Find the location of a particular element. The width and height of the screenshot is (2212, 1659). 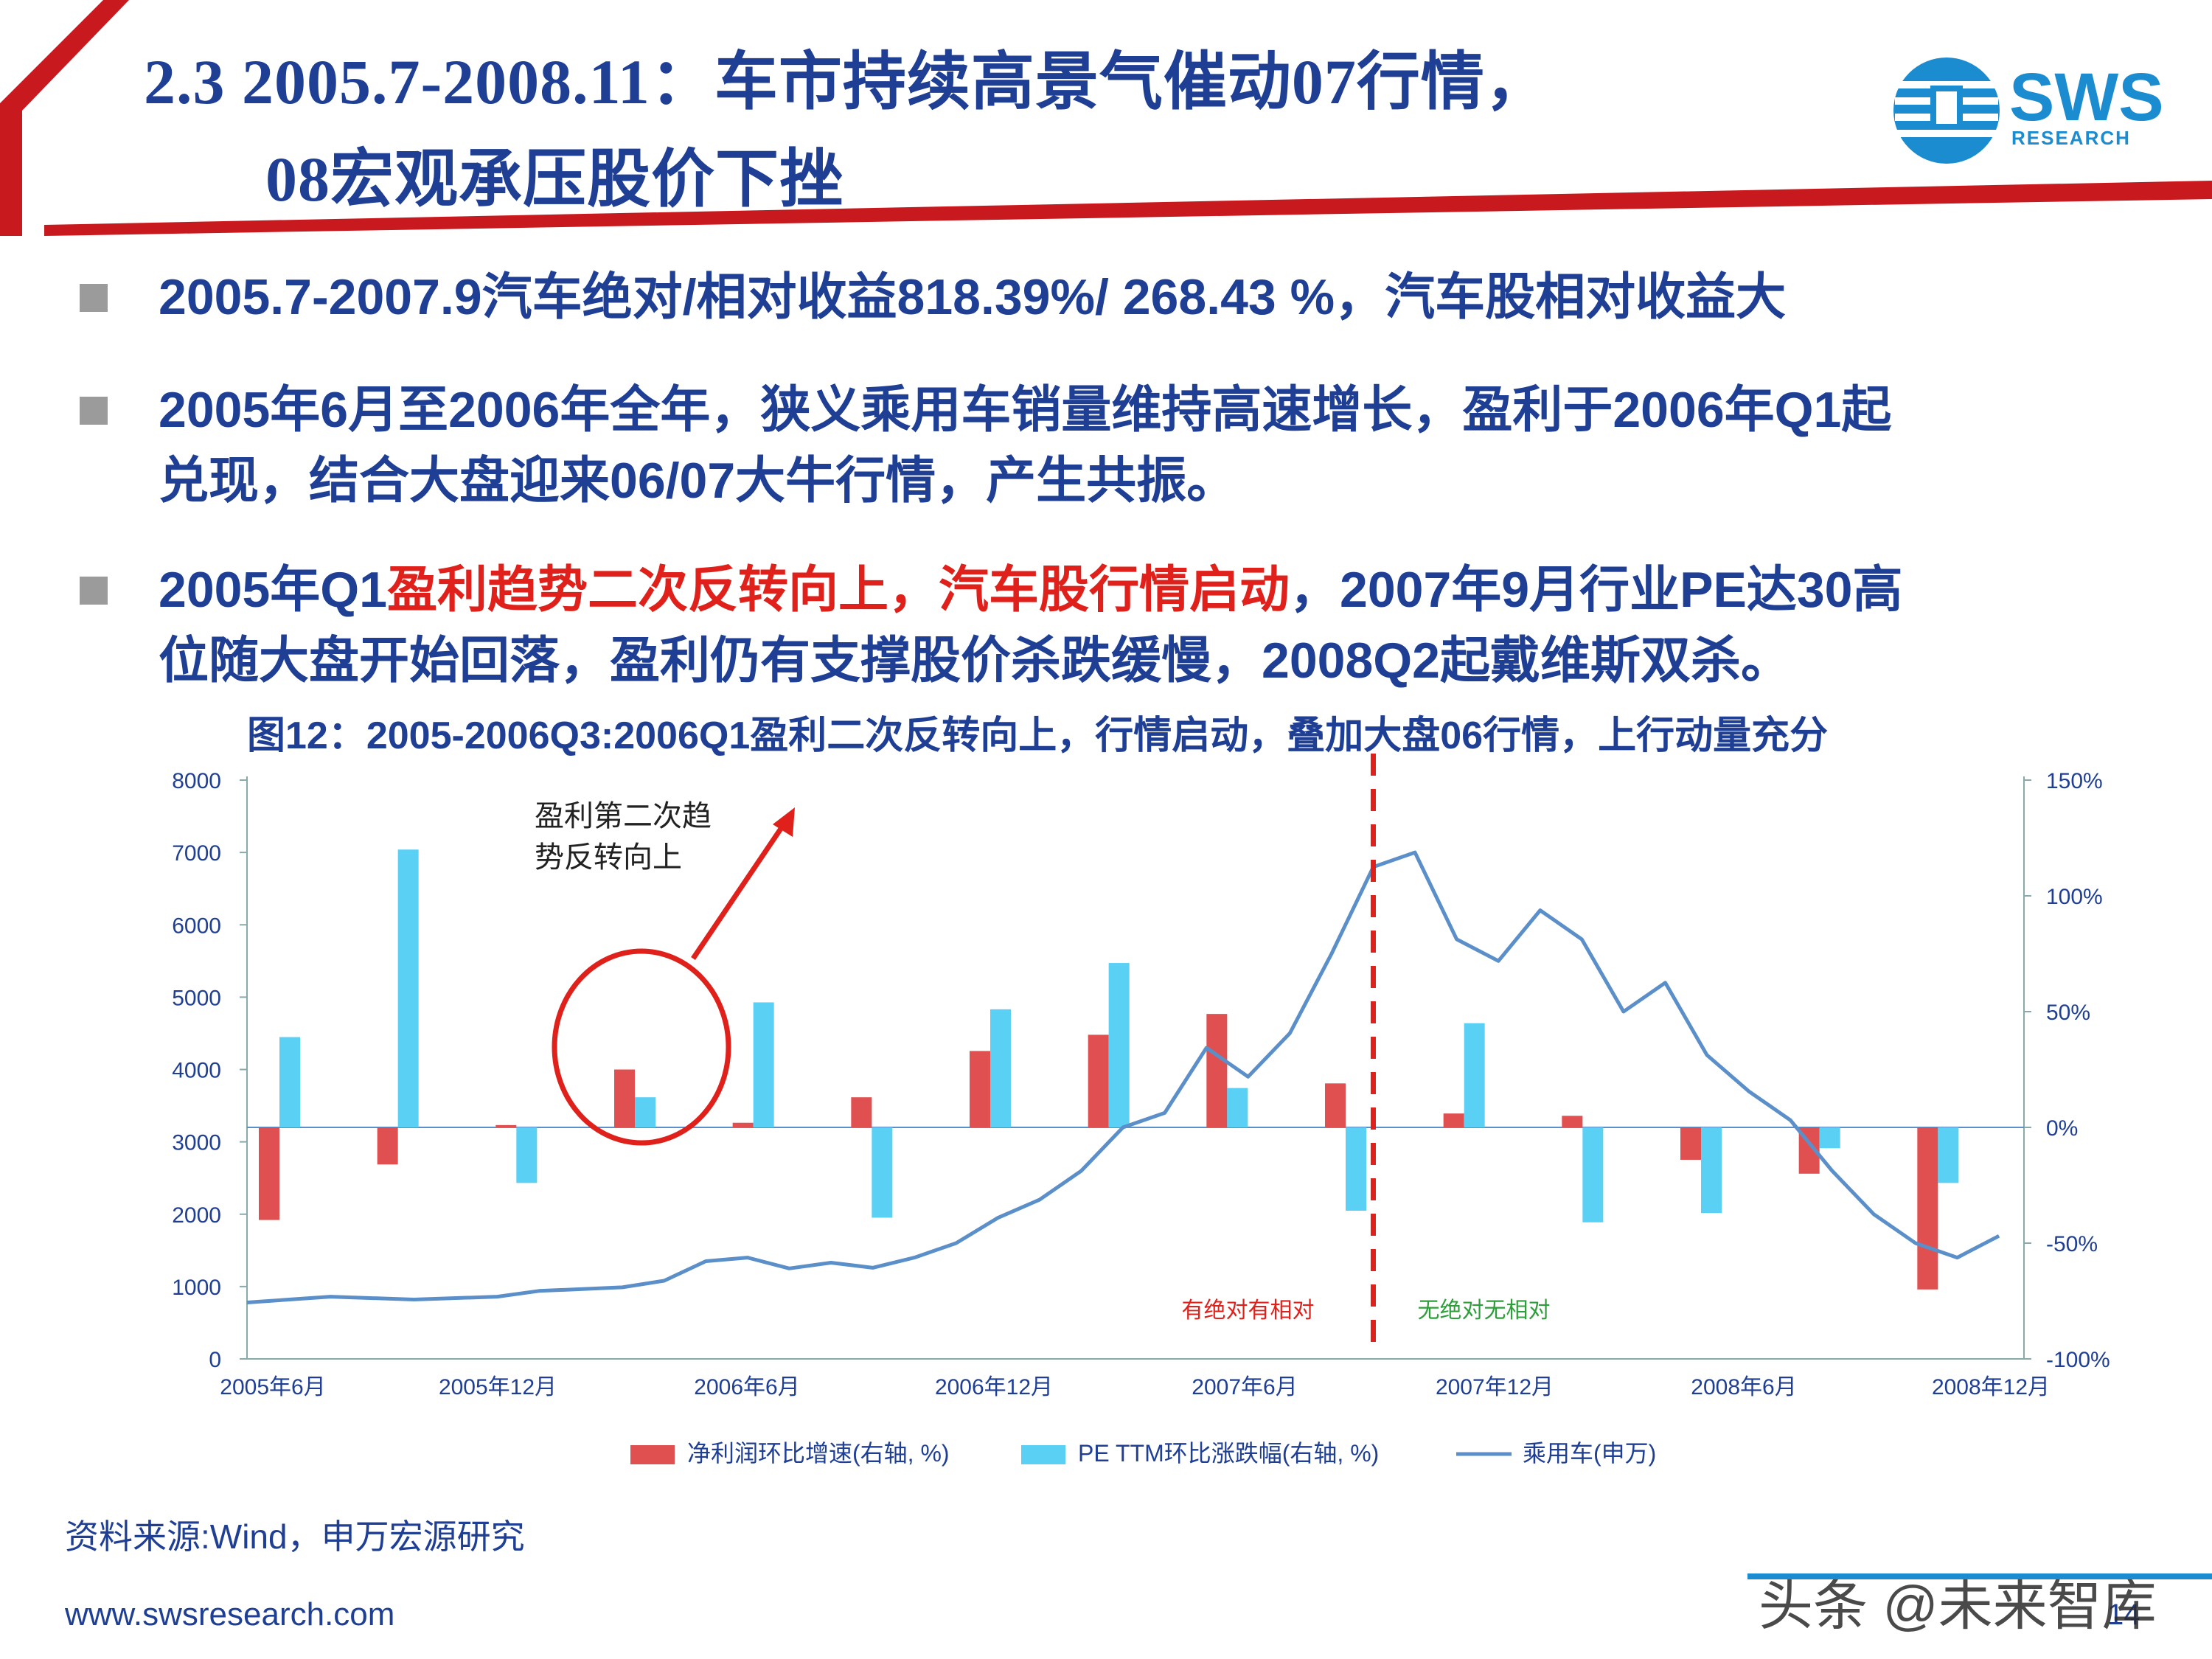

left-tick-label: 4000 is located at coordinates (196, 1071).